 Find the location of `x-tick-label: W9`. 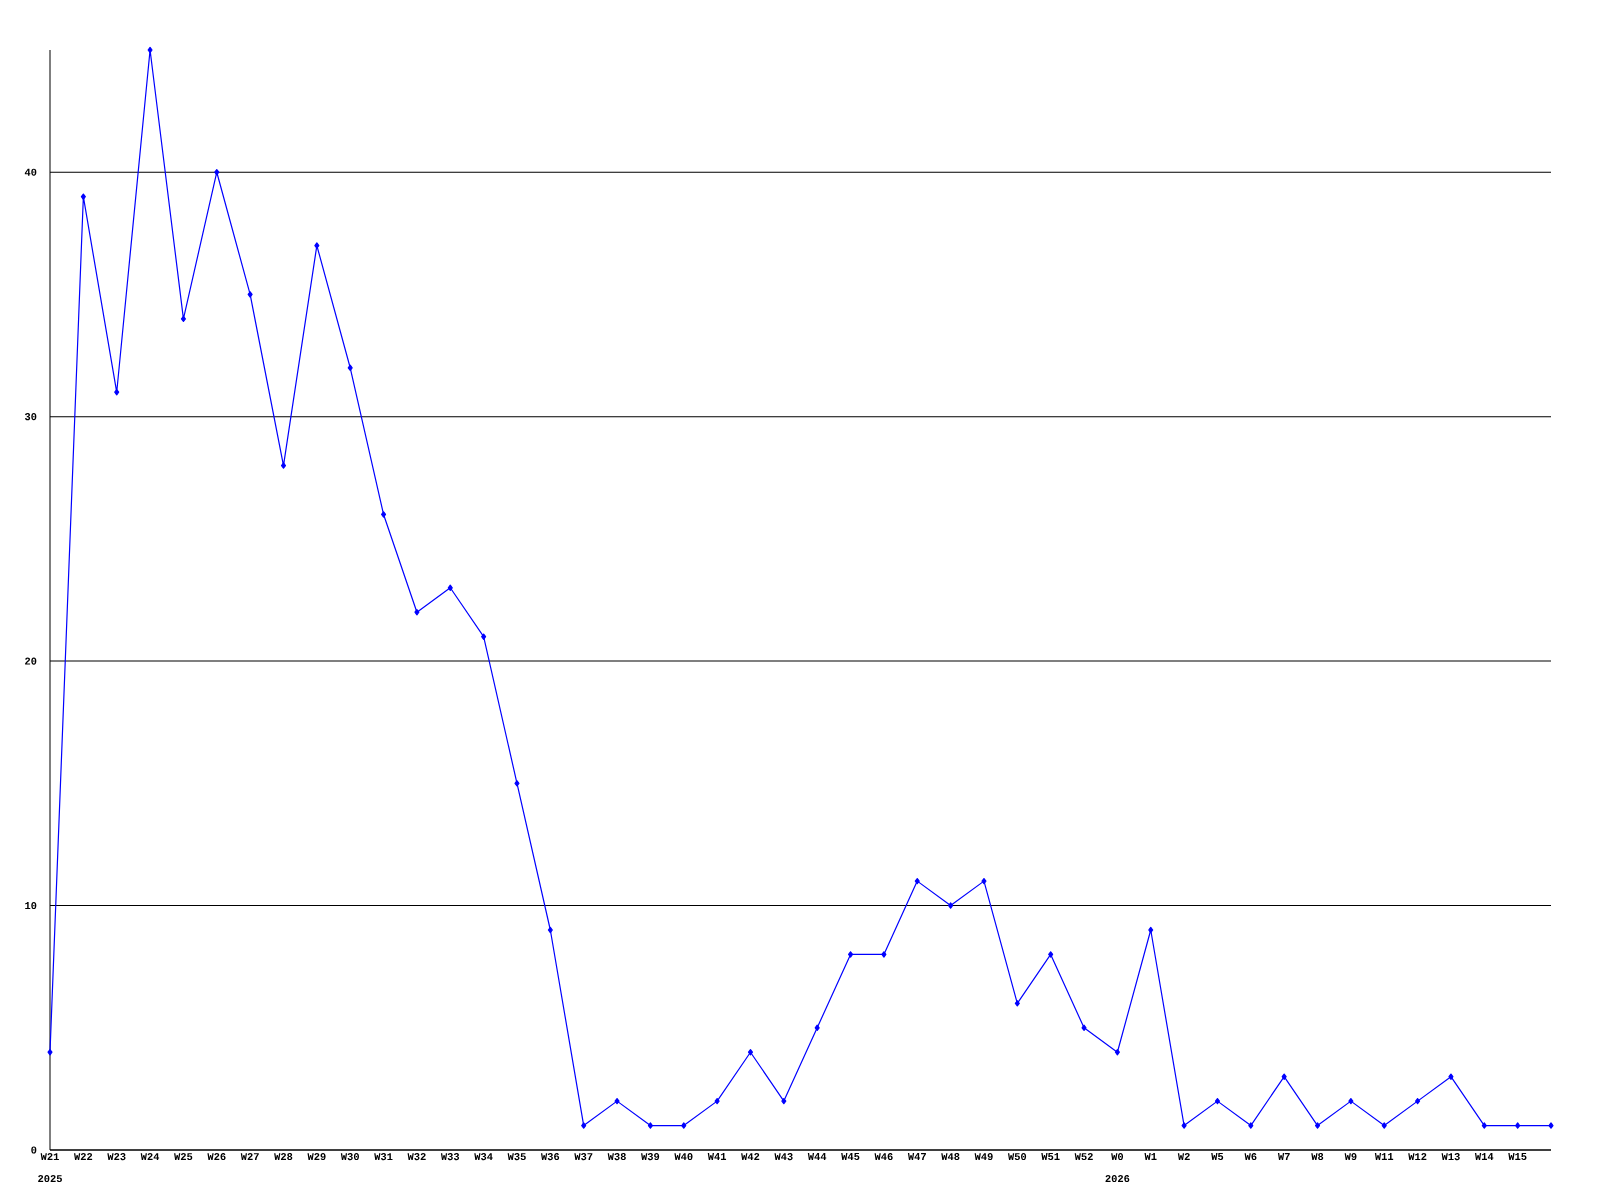

x-tick-label: W9 is located at coordinates (1350, 1157).